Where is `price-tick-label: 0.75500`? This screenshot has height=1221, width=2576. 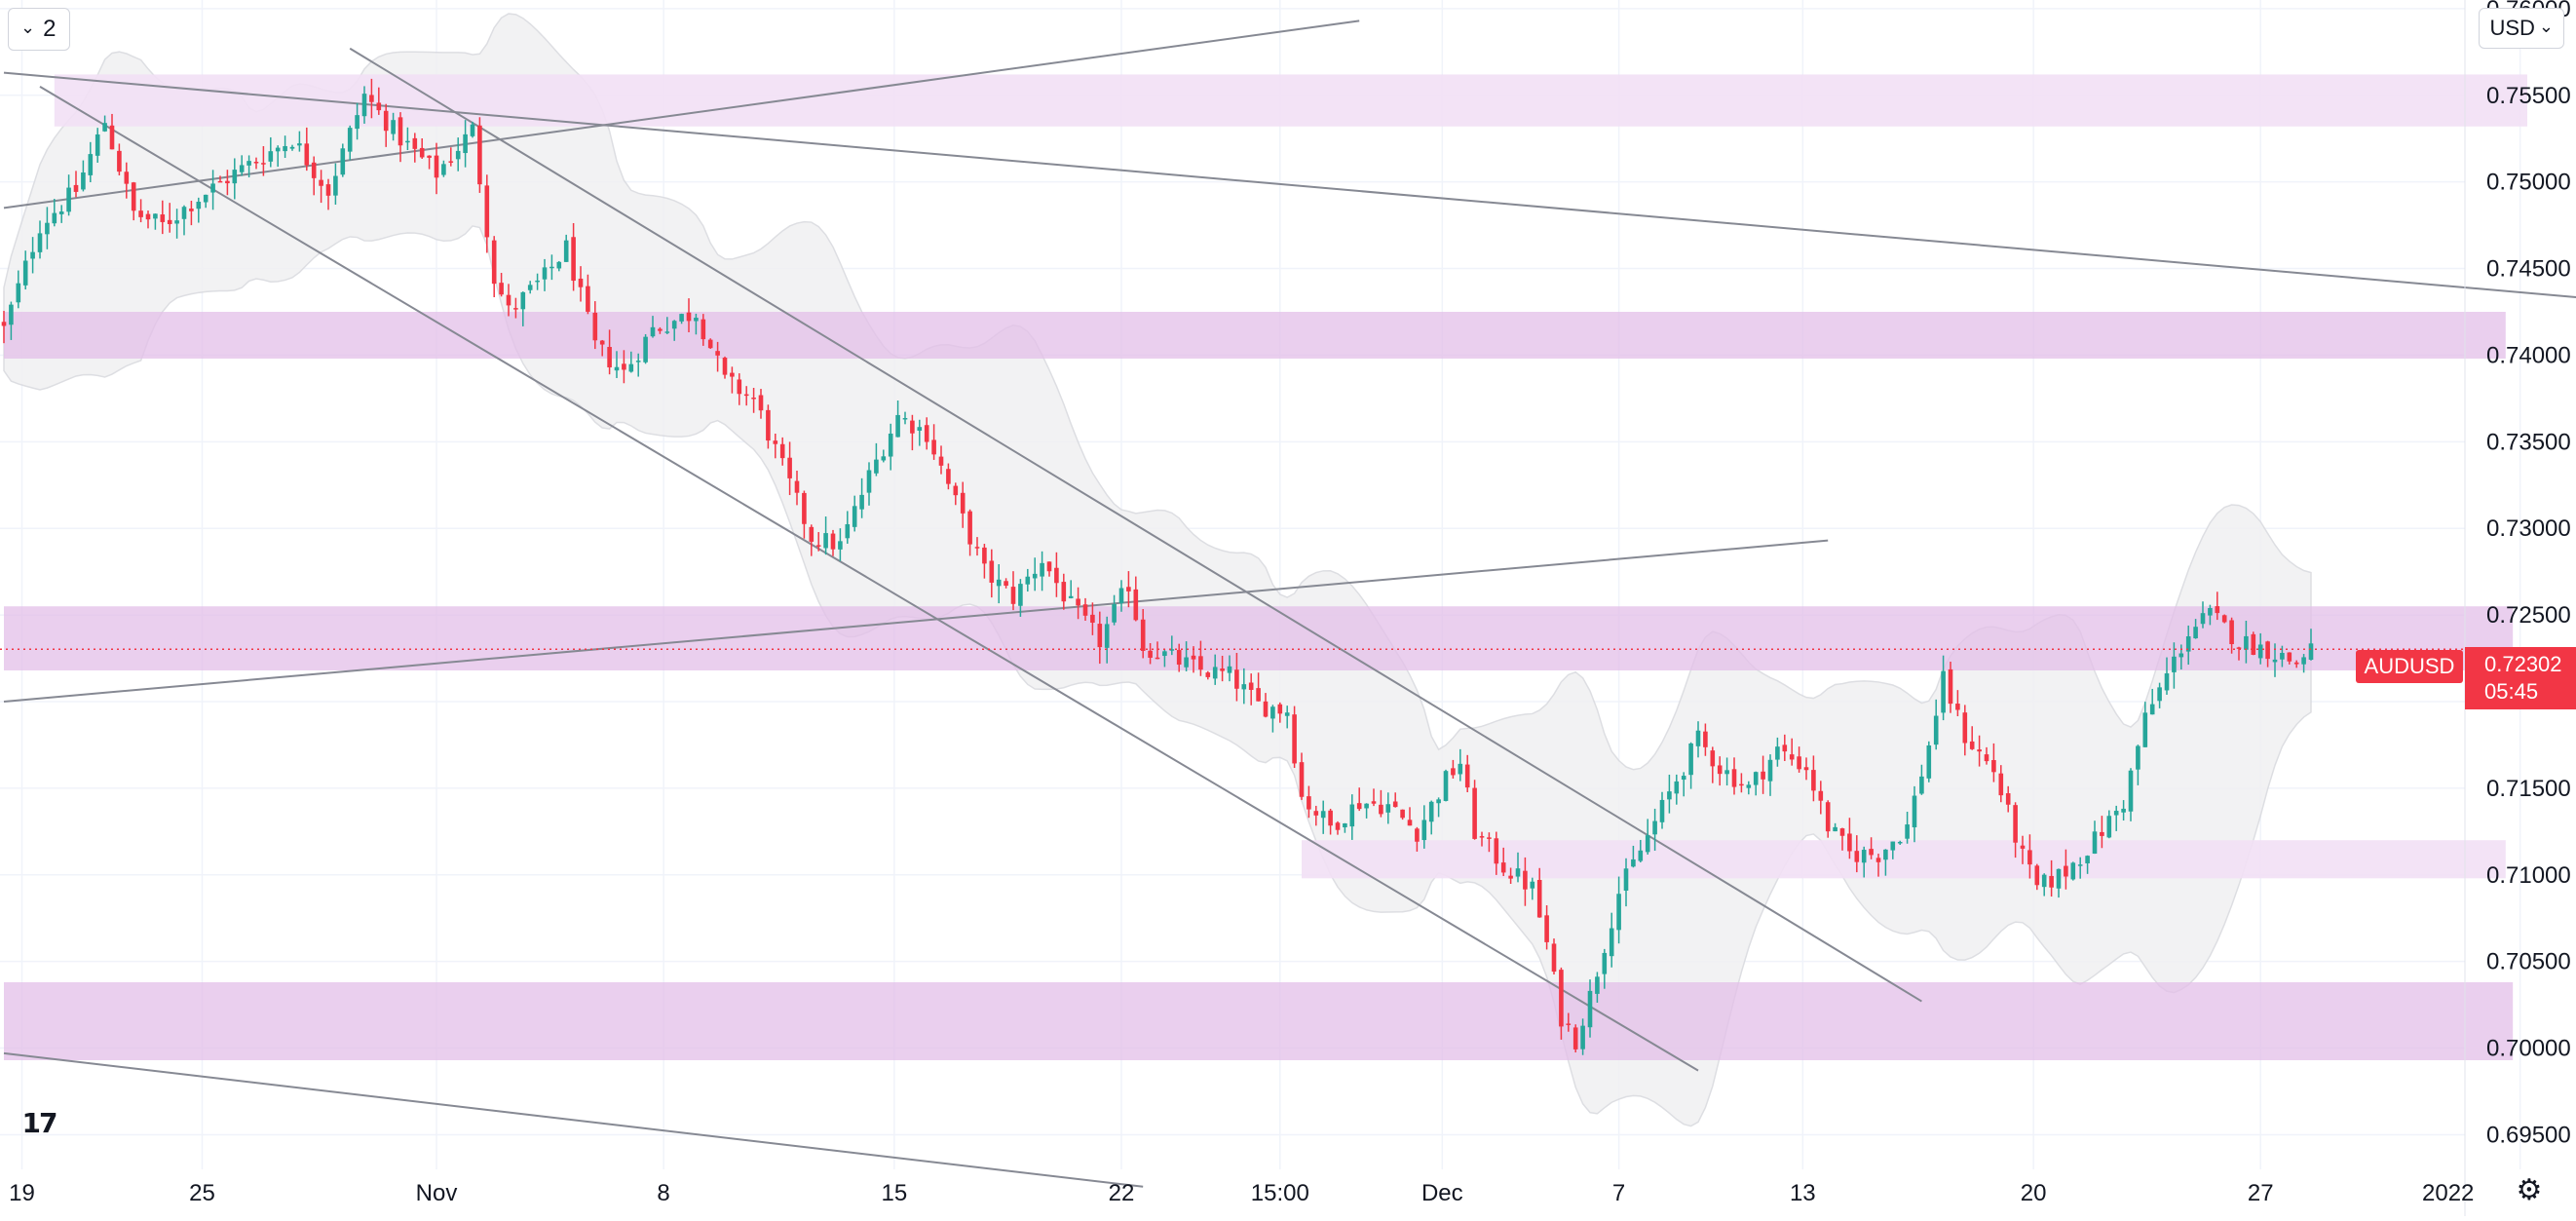 price-tick-label: 0.75500 is located at coordinates (2528, 96).